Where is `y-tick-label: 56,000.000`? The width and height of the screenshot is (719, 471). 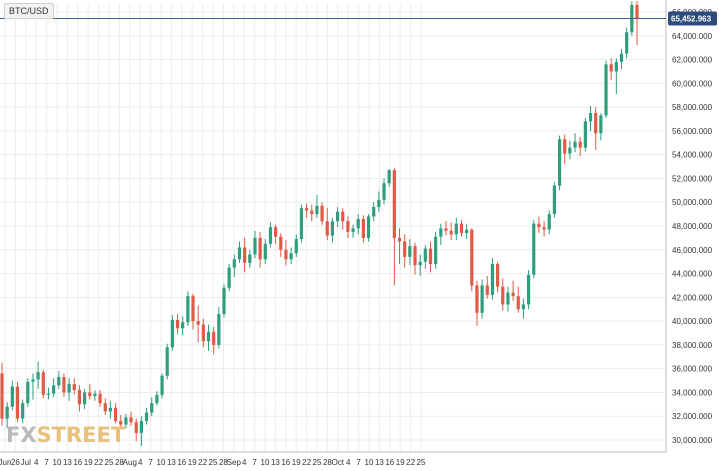
y-tick-label: 56,000.000 is located at coordinates (692, 131).